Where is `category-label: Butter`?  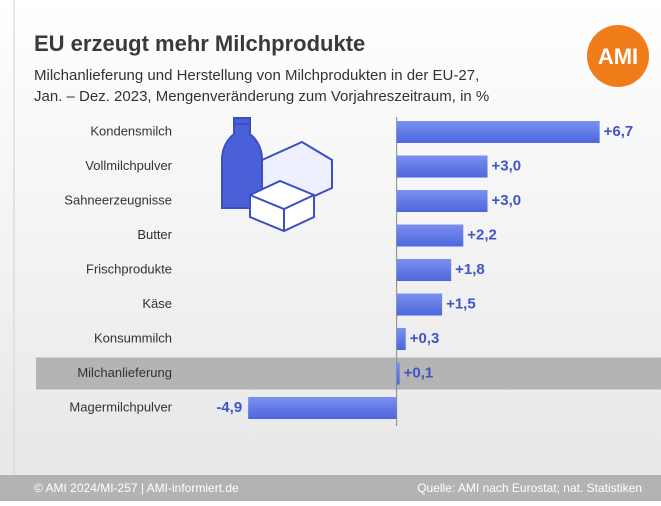
category-label: Butter is located at coordinates (154, 234).